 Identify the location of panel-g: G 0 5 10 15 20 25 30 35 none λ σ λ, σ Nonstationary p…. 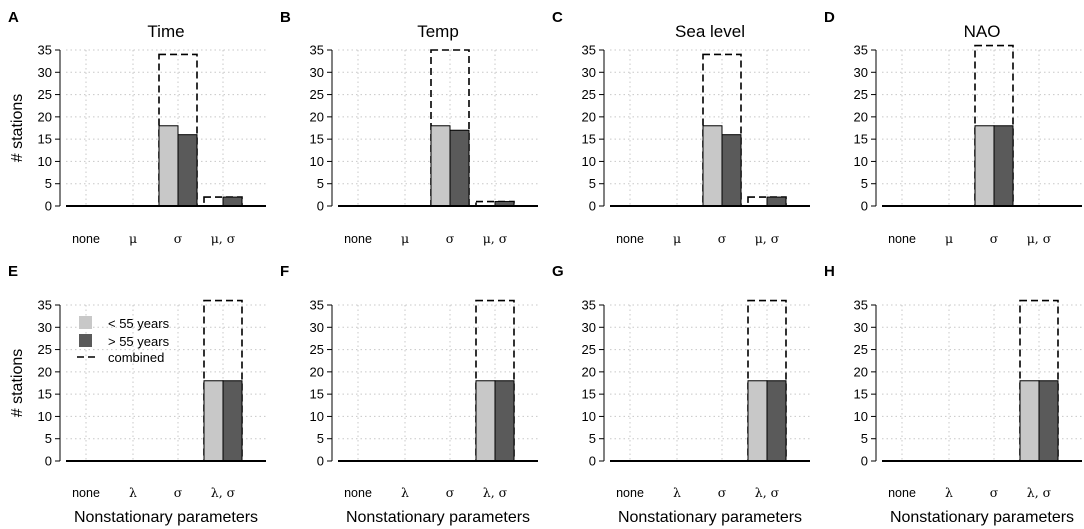
(681, 394).